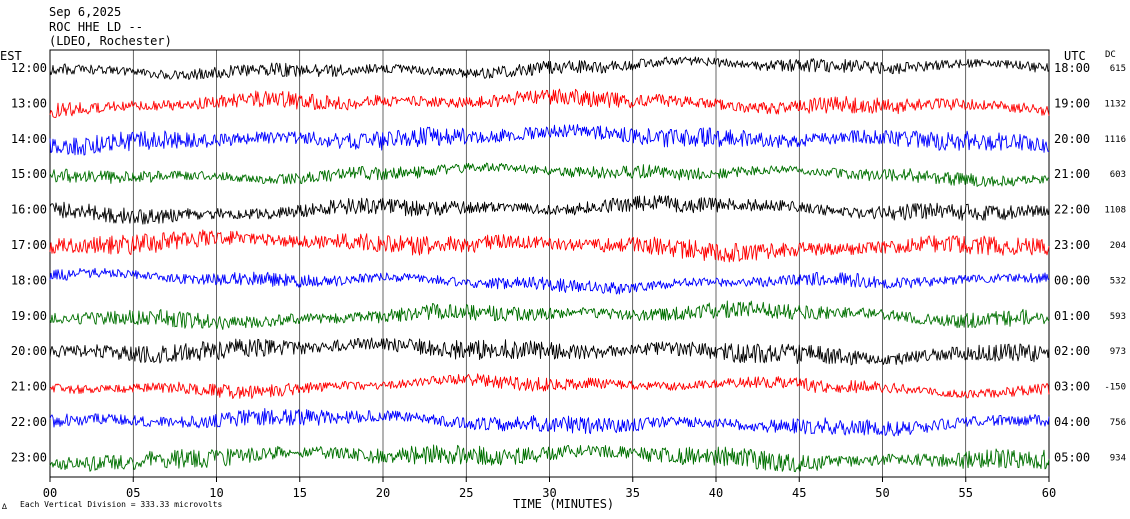  I want to click on est-hour-label: 15:00, so click(29, 174).